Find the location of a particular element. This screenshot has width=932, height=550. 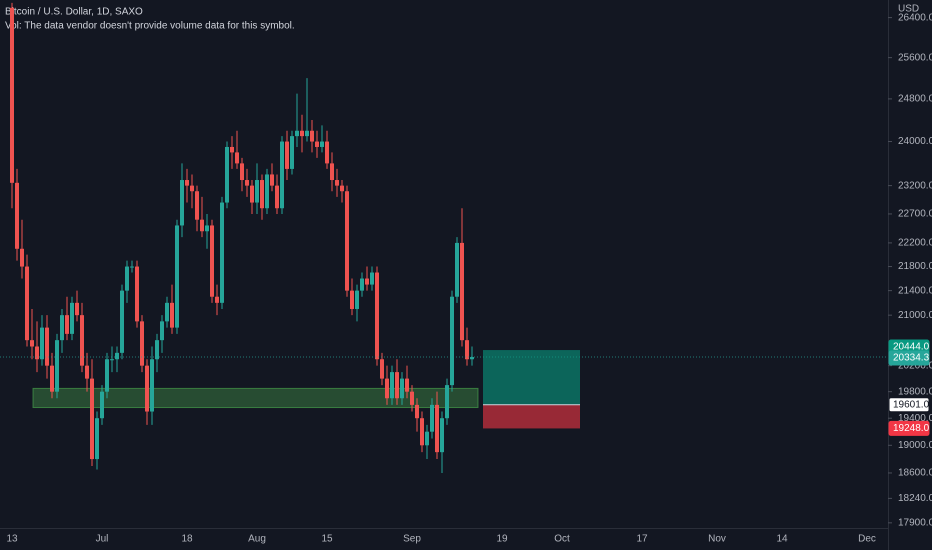

x-tick-label: Aug is located at coordinates (257, 539).